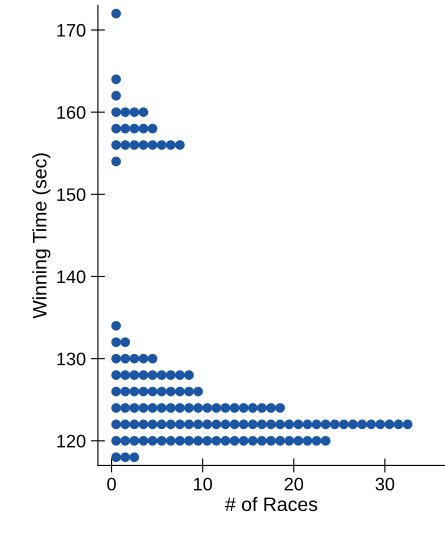 Image resolution: width=445 pixels, height=535 pixels. Describe the element at coordinates (271, 504) in the screenshot. I see `x-axis-title: # of Races` at that location.